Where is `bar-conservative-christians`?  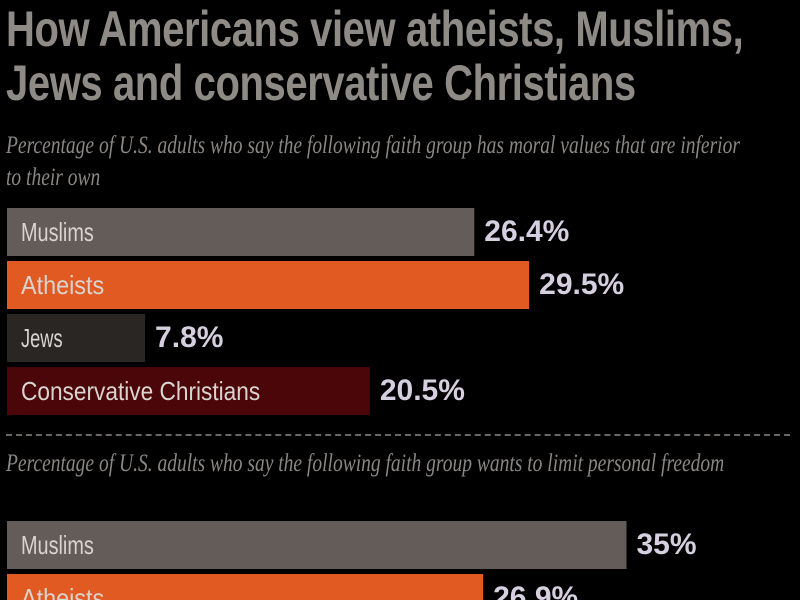
bar-conservative-christians is located at coordinates (188, 391).